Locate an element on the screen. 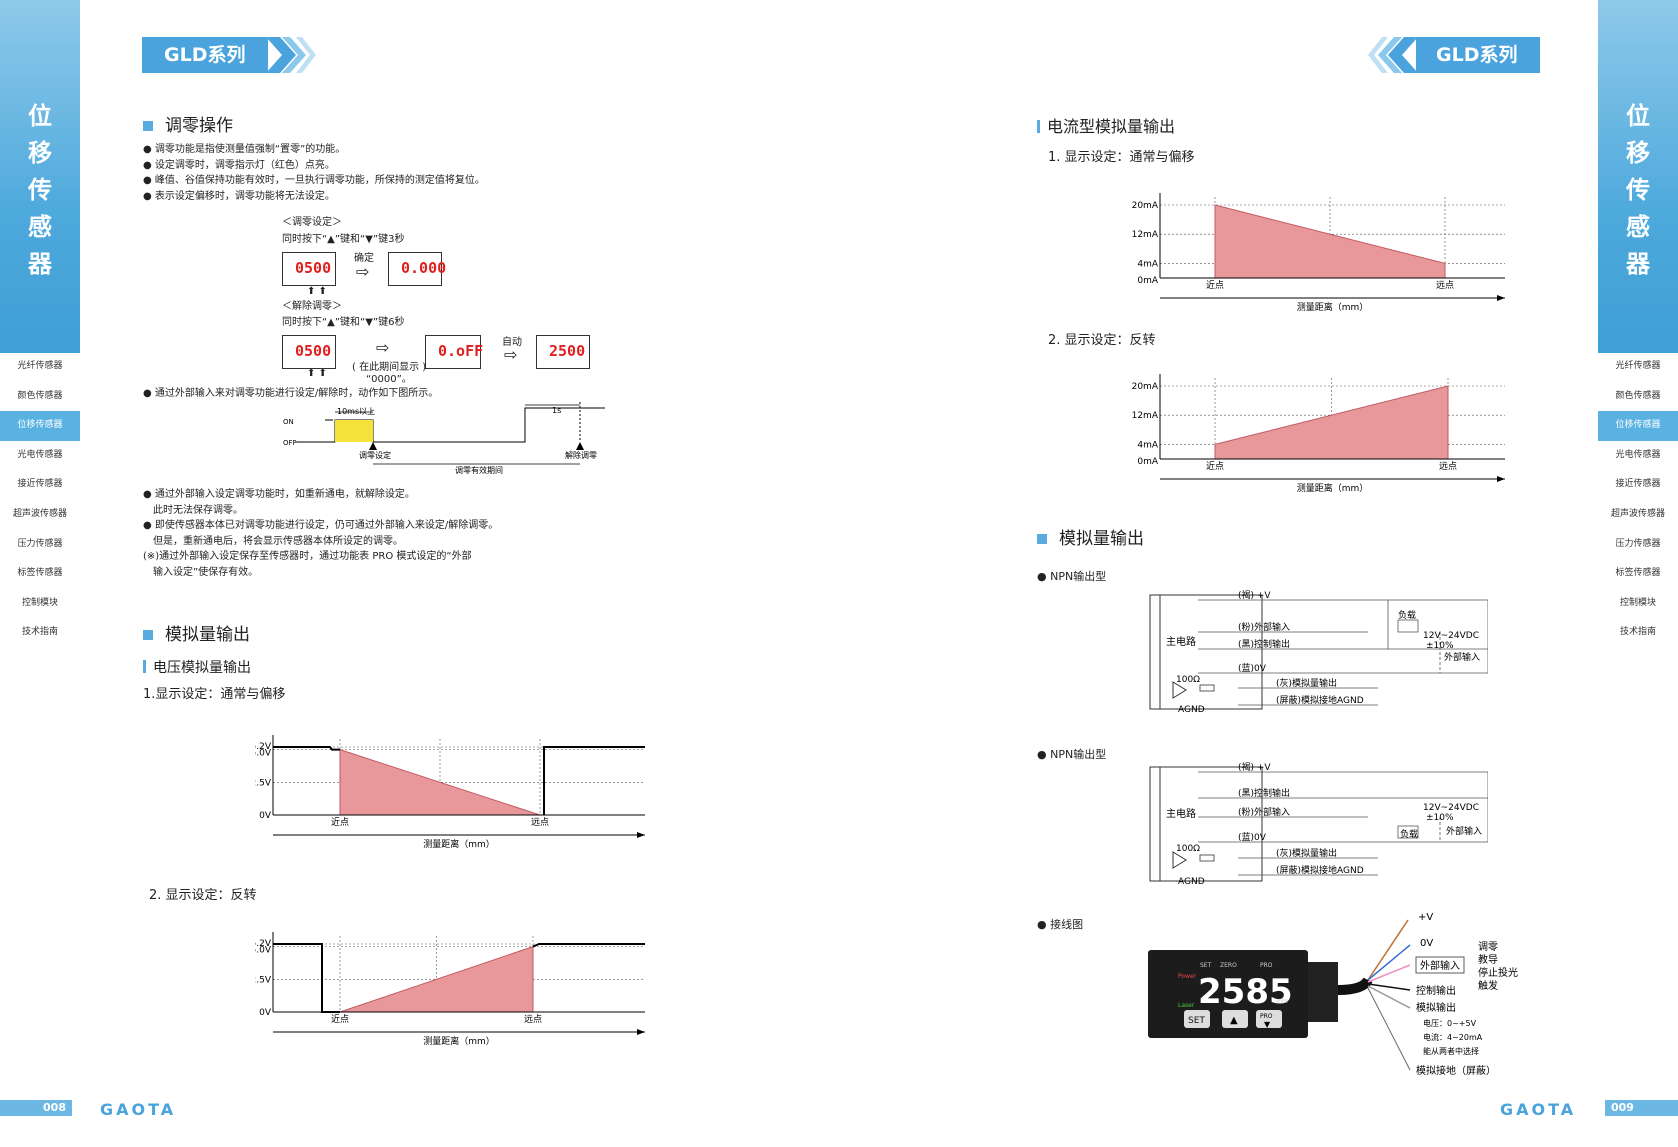  confirm-label: 确定 is located at coordinates (364, 258).